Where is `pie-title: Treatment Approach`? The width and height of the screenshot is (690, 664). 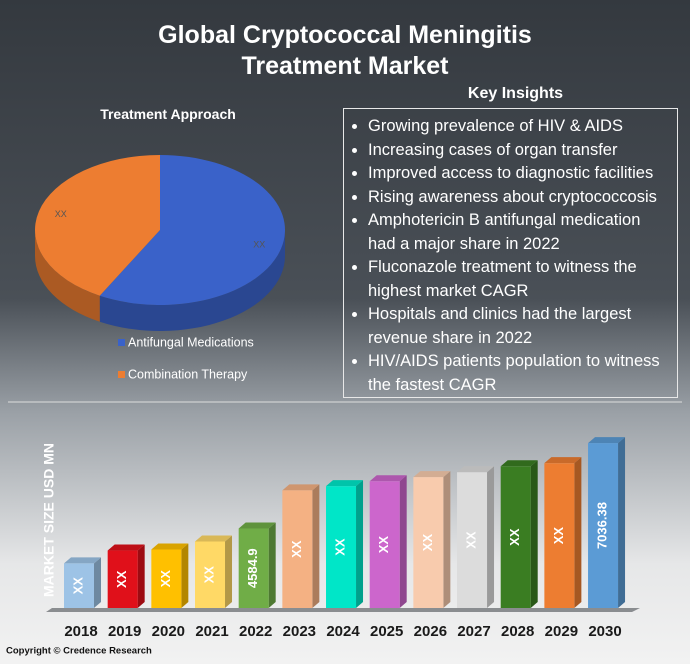 pie-title: Treatment Approach is located at coordinates (168, 114).